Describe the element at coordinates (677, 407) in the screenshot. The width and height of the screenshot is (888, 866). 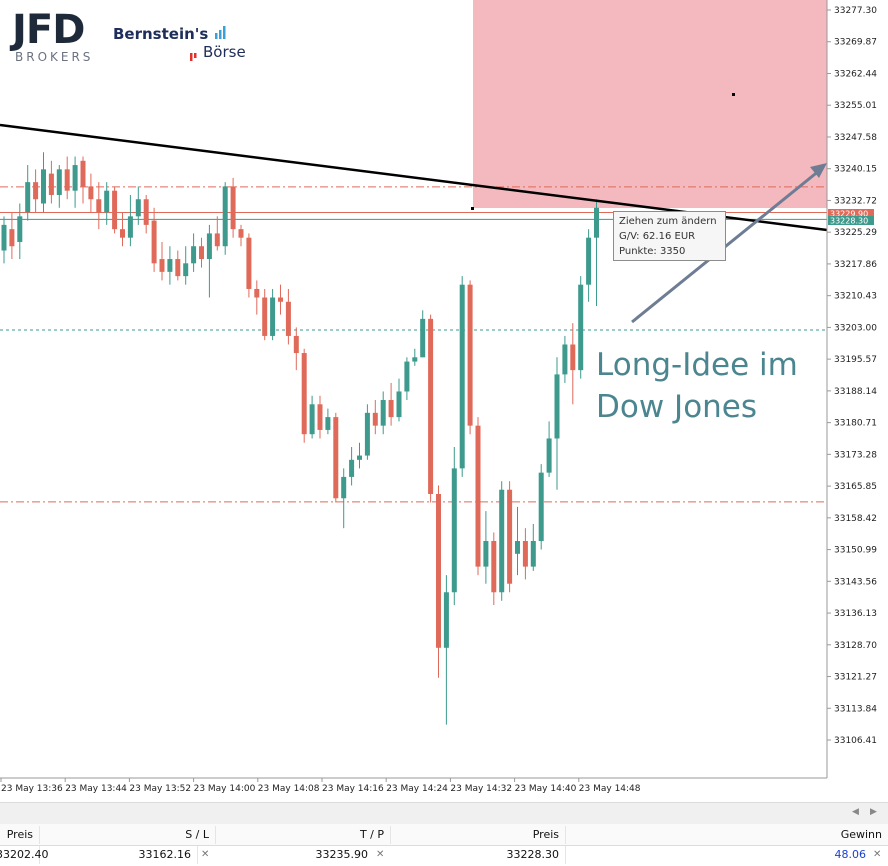
I see `annotation-line-2: Dow Jones` at that location.